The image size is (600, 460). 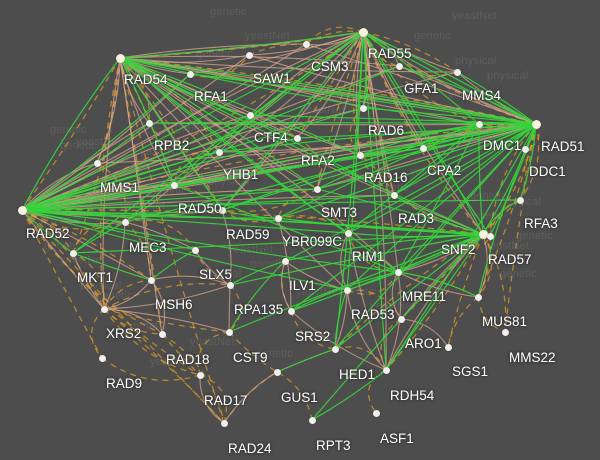 I want to click on node-mms4, so click(x=457, y=72).